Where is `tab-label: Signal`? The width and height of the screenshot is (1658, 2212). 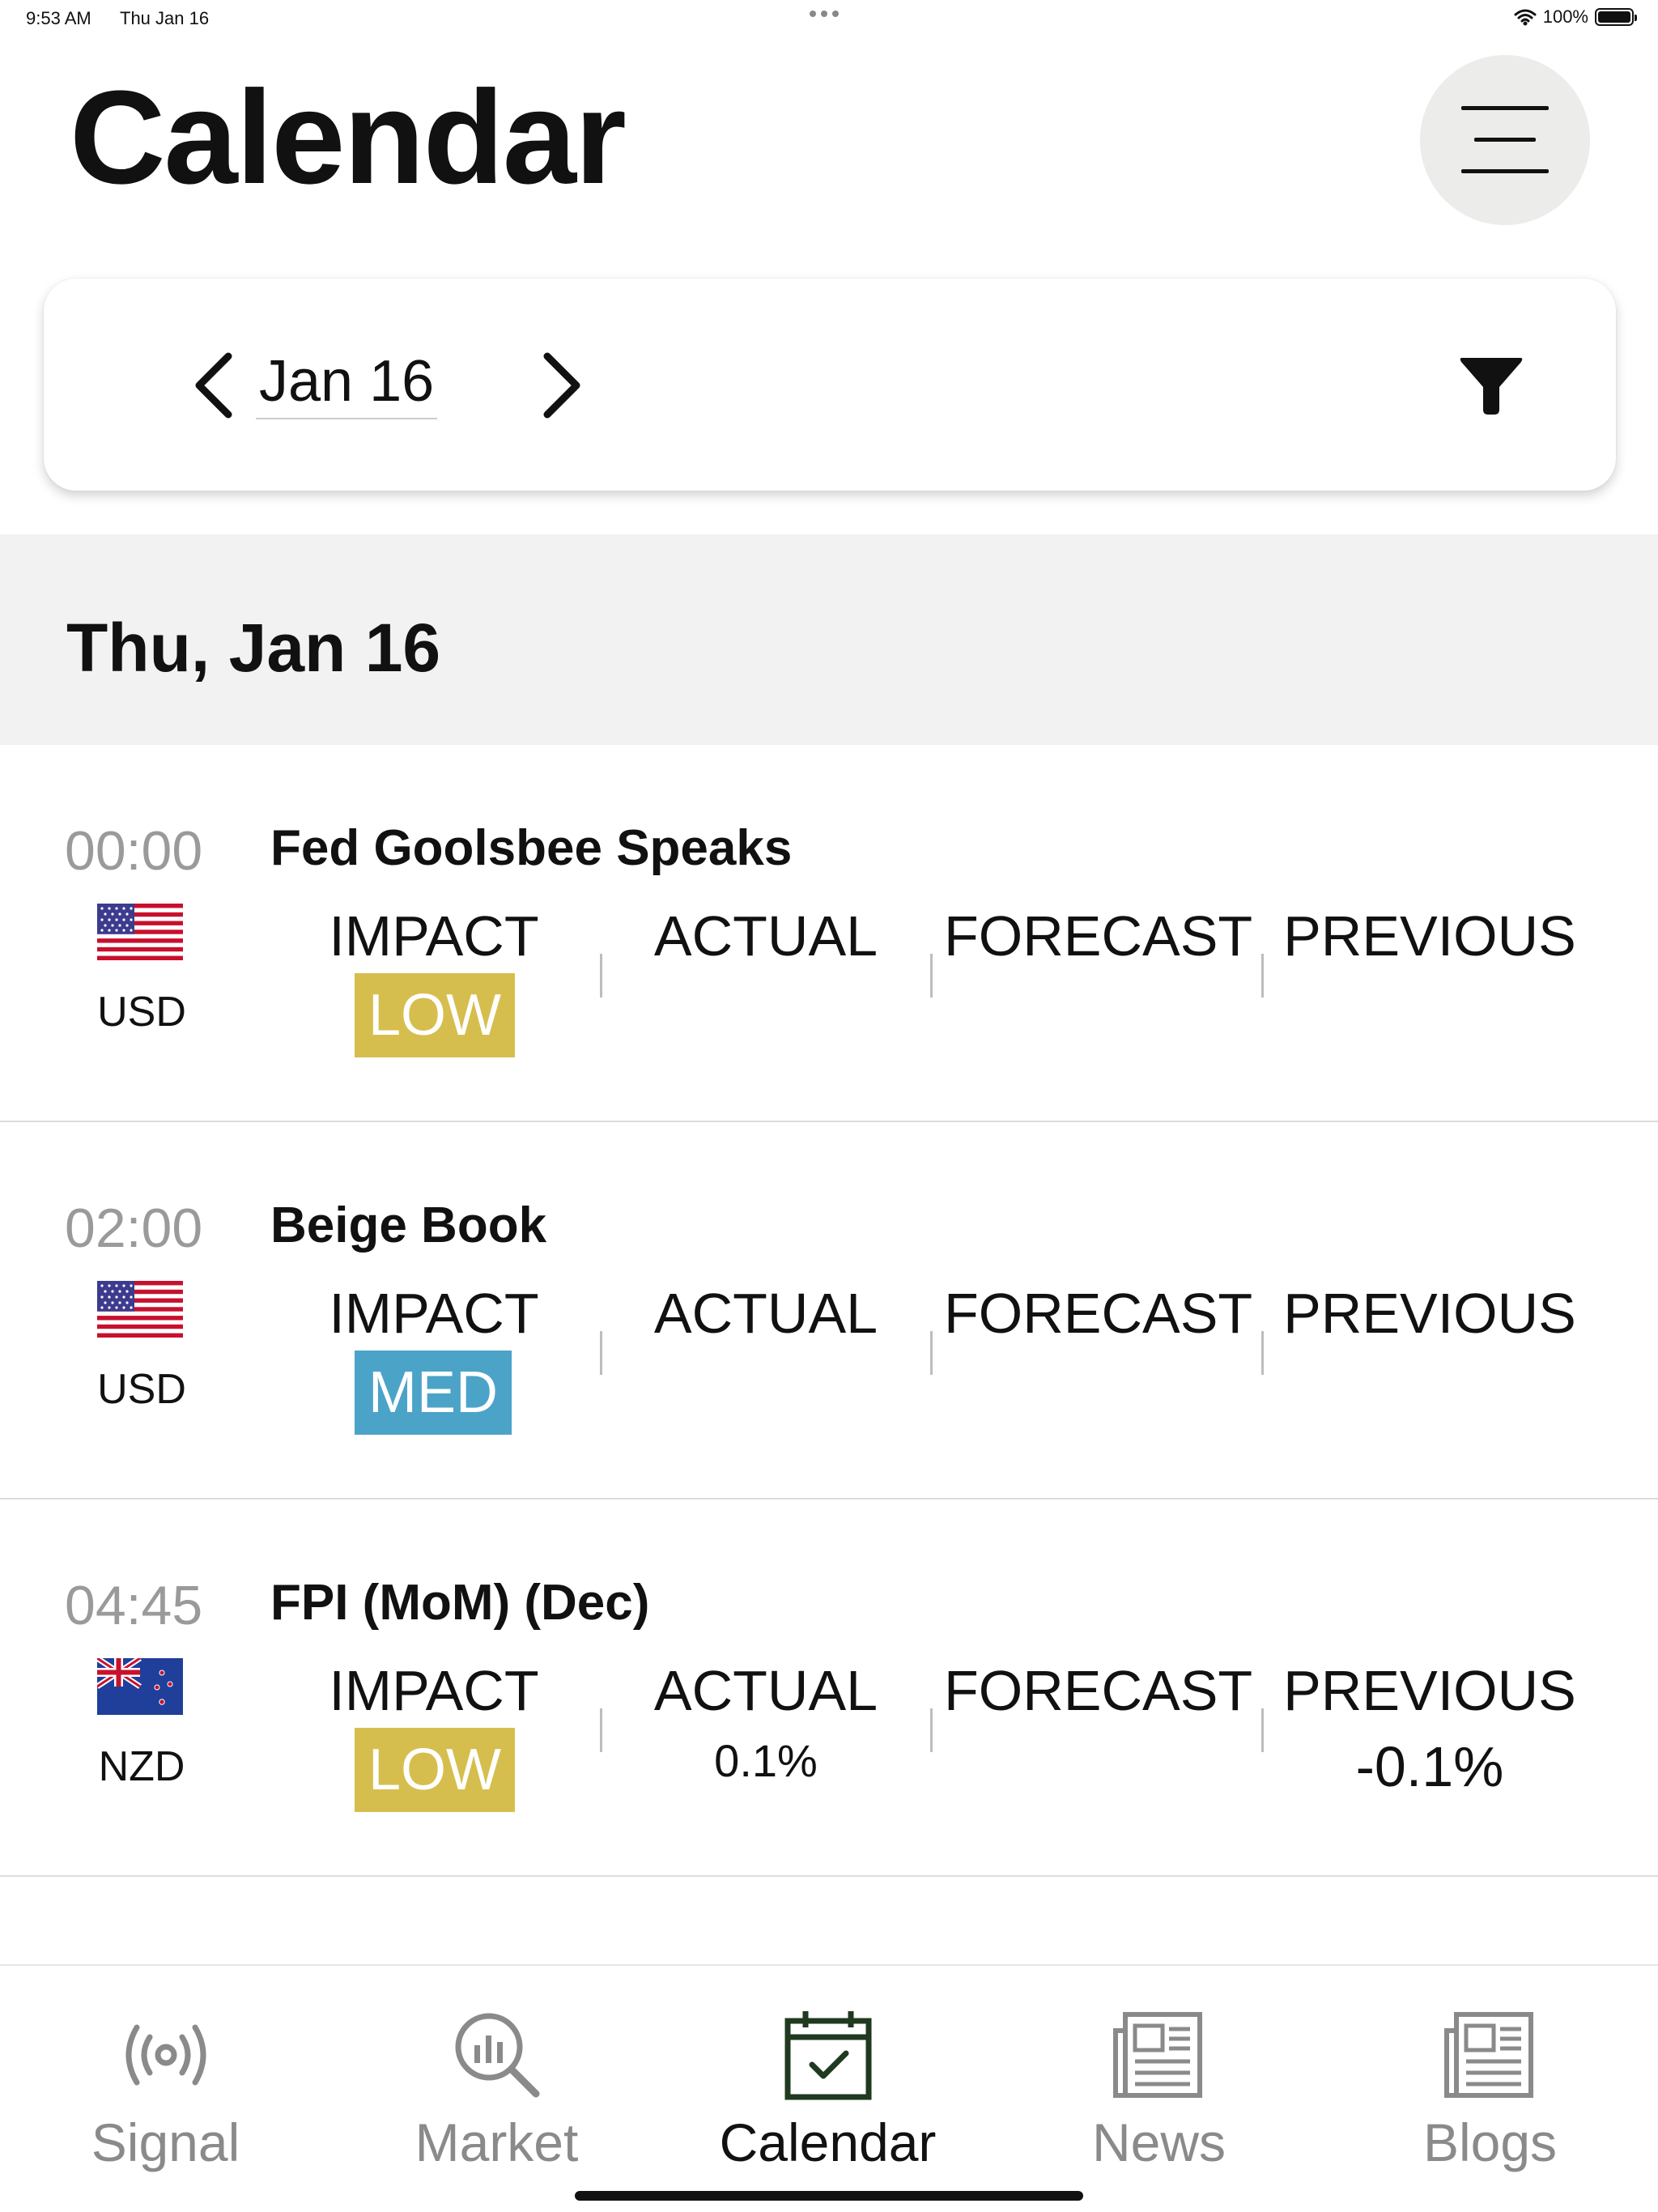
tab-label: Signal is located at coordinates (165, 2142).